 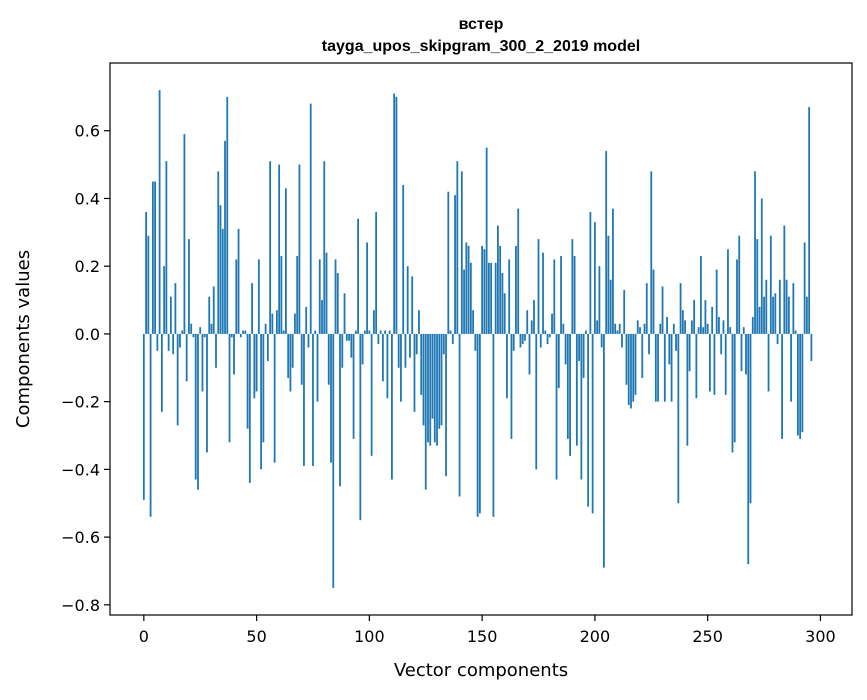 What do you see at coordinates (369, 636) in the screenshot?
I see `x-tick-label: 100` at bounding box center [369, 636].